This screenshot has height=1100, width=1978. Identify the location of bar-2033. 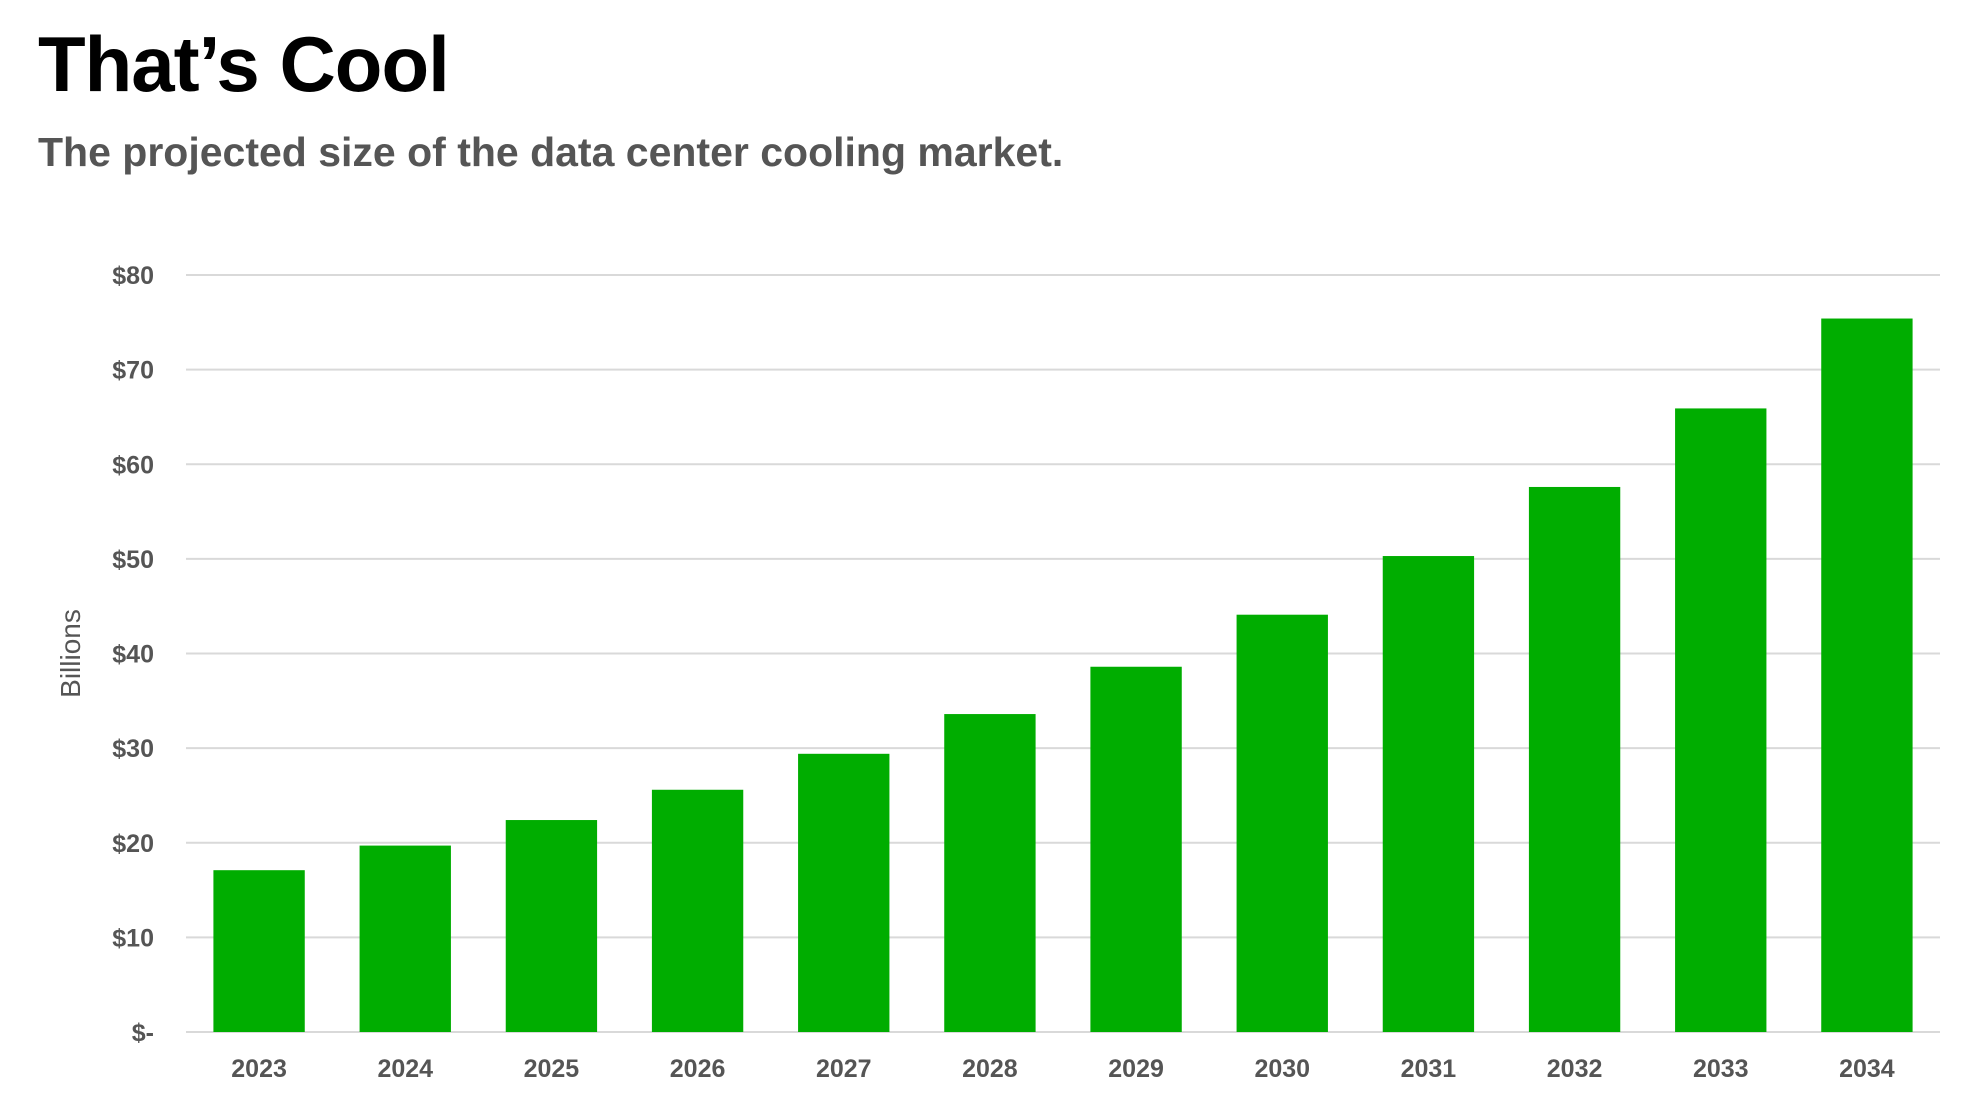
(1721, 720).